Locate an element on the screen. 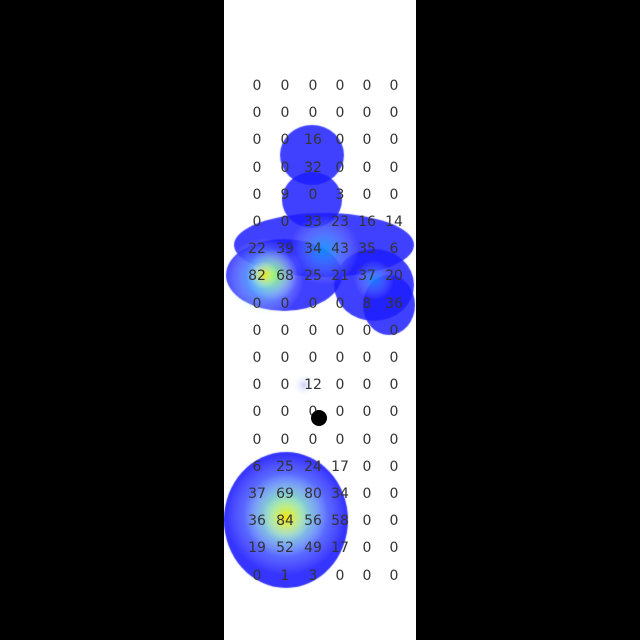  grid-cell: 82 is located at coordinates (257, 276).